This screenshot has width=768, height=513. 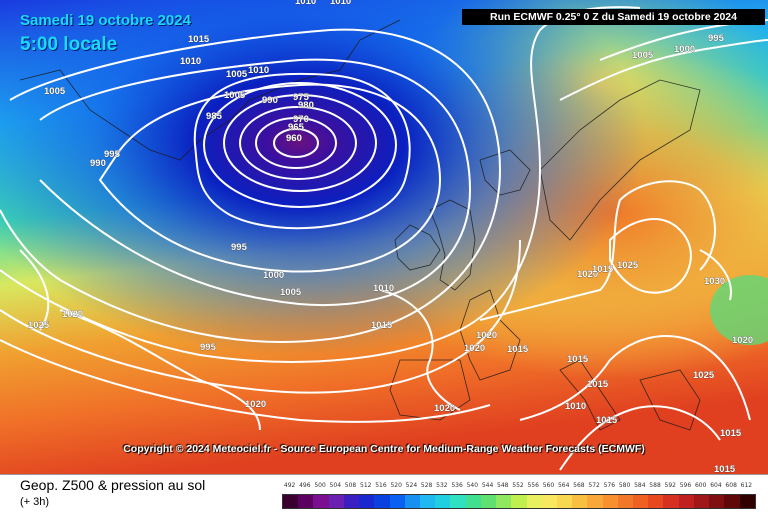 I want to click on map-date-title: Samedi 19 octobre 2024, so click(x=105, y=20).